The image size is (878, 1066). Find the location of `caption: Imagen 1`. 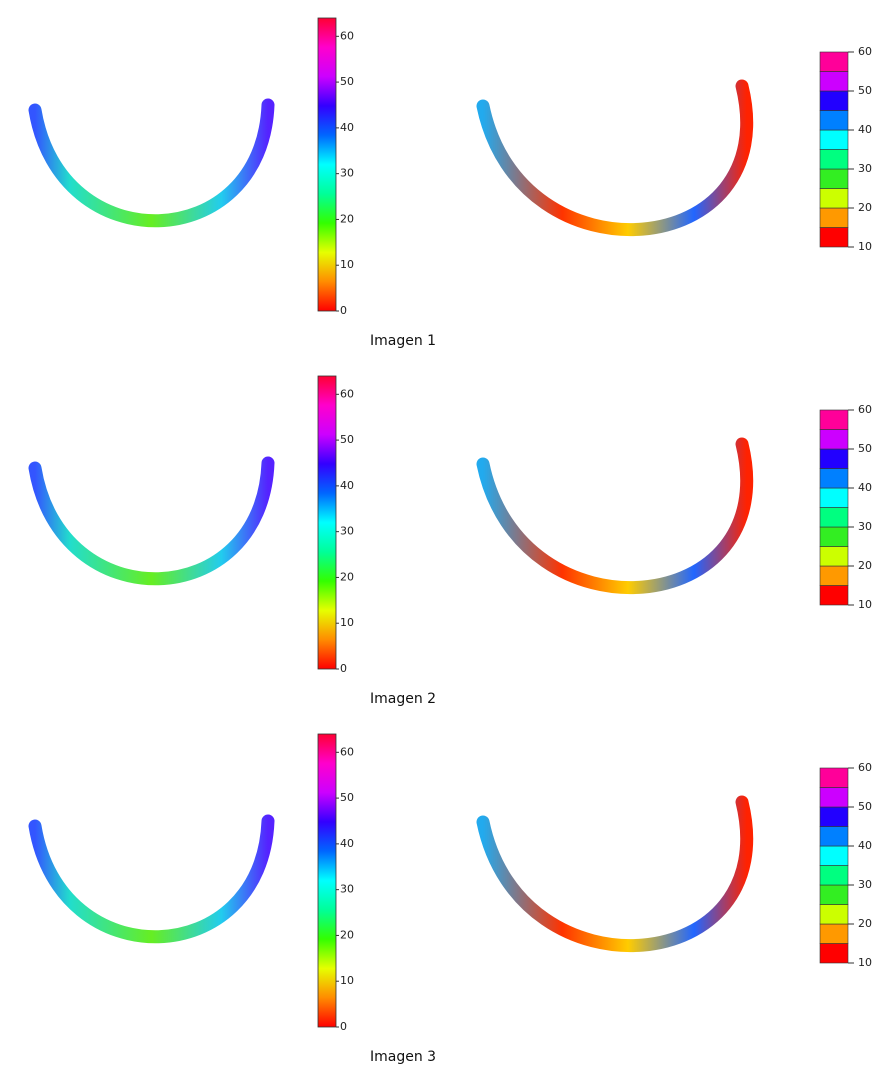

caption: Imagen 1 is located at coordinates (403, 341).